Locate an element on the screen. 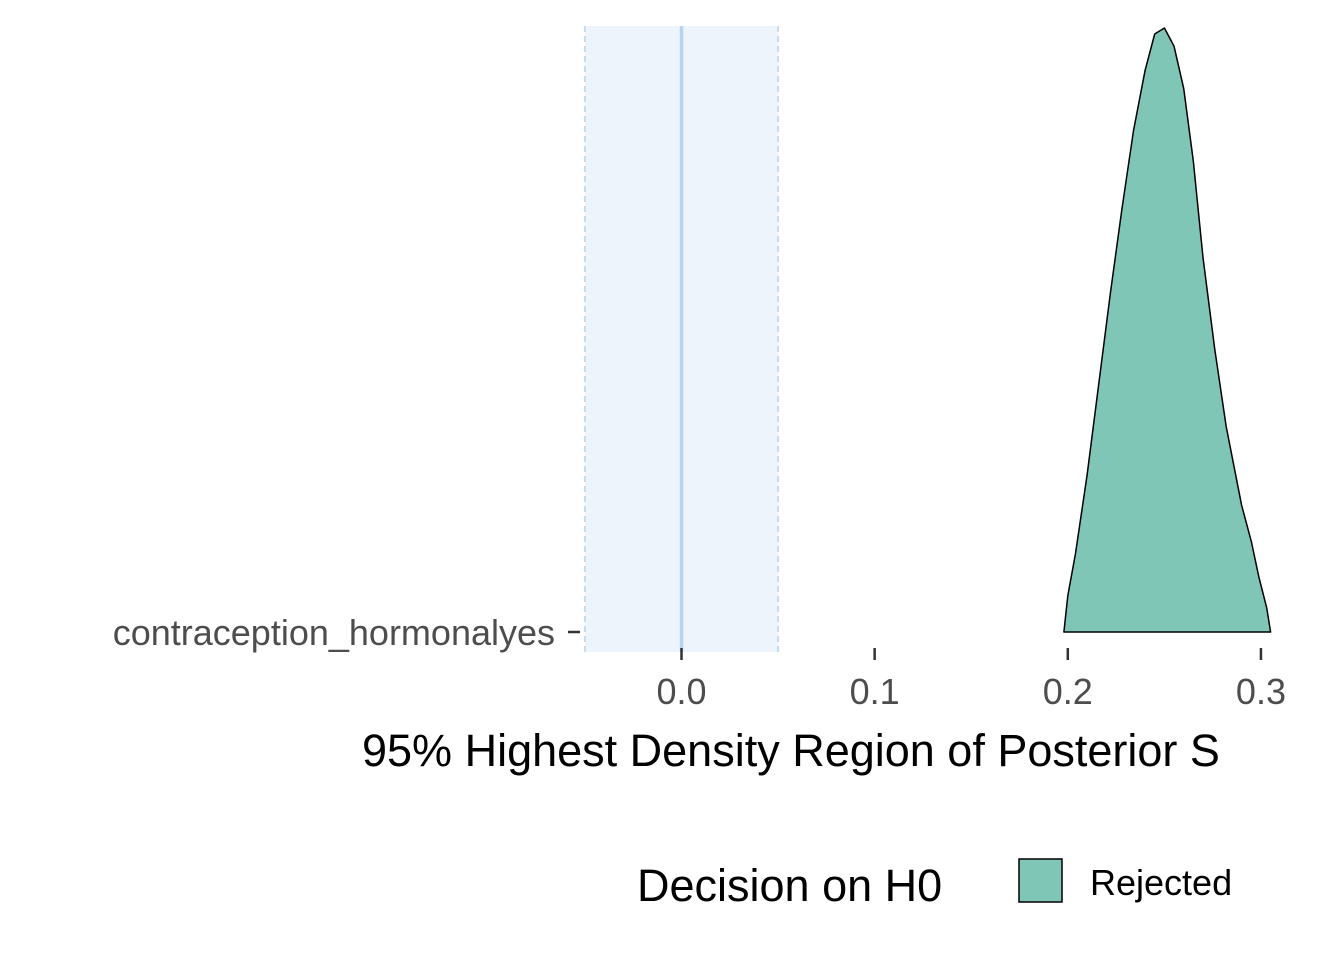  x-tick-label: 0.0 is located at coordinates (681, 691).